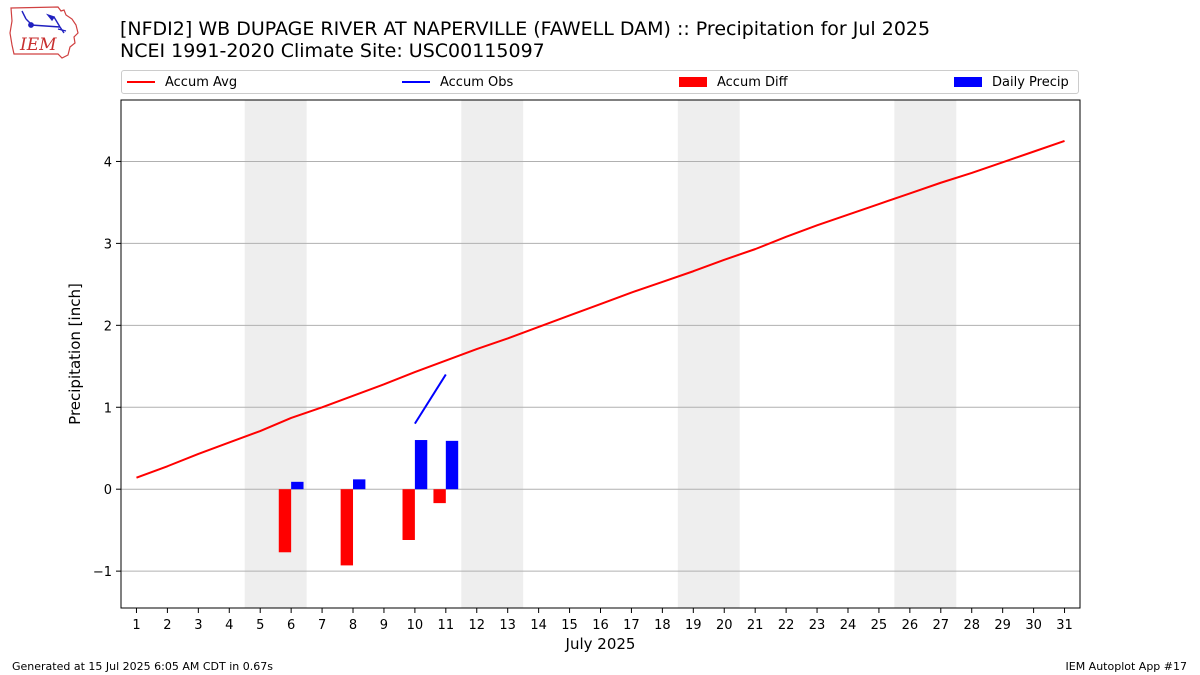 The height and width of the screenshot is (675, 1200). Describe the element at coordinates (910, 625) in the screenshot. I see `x-tick-label: 26` at that location.